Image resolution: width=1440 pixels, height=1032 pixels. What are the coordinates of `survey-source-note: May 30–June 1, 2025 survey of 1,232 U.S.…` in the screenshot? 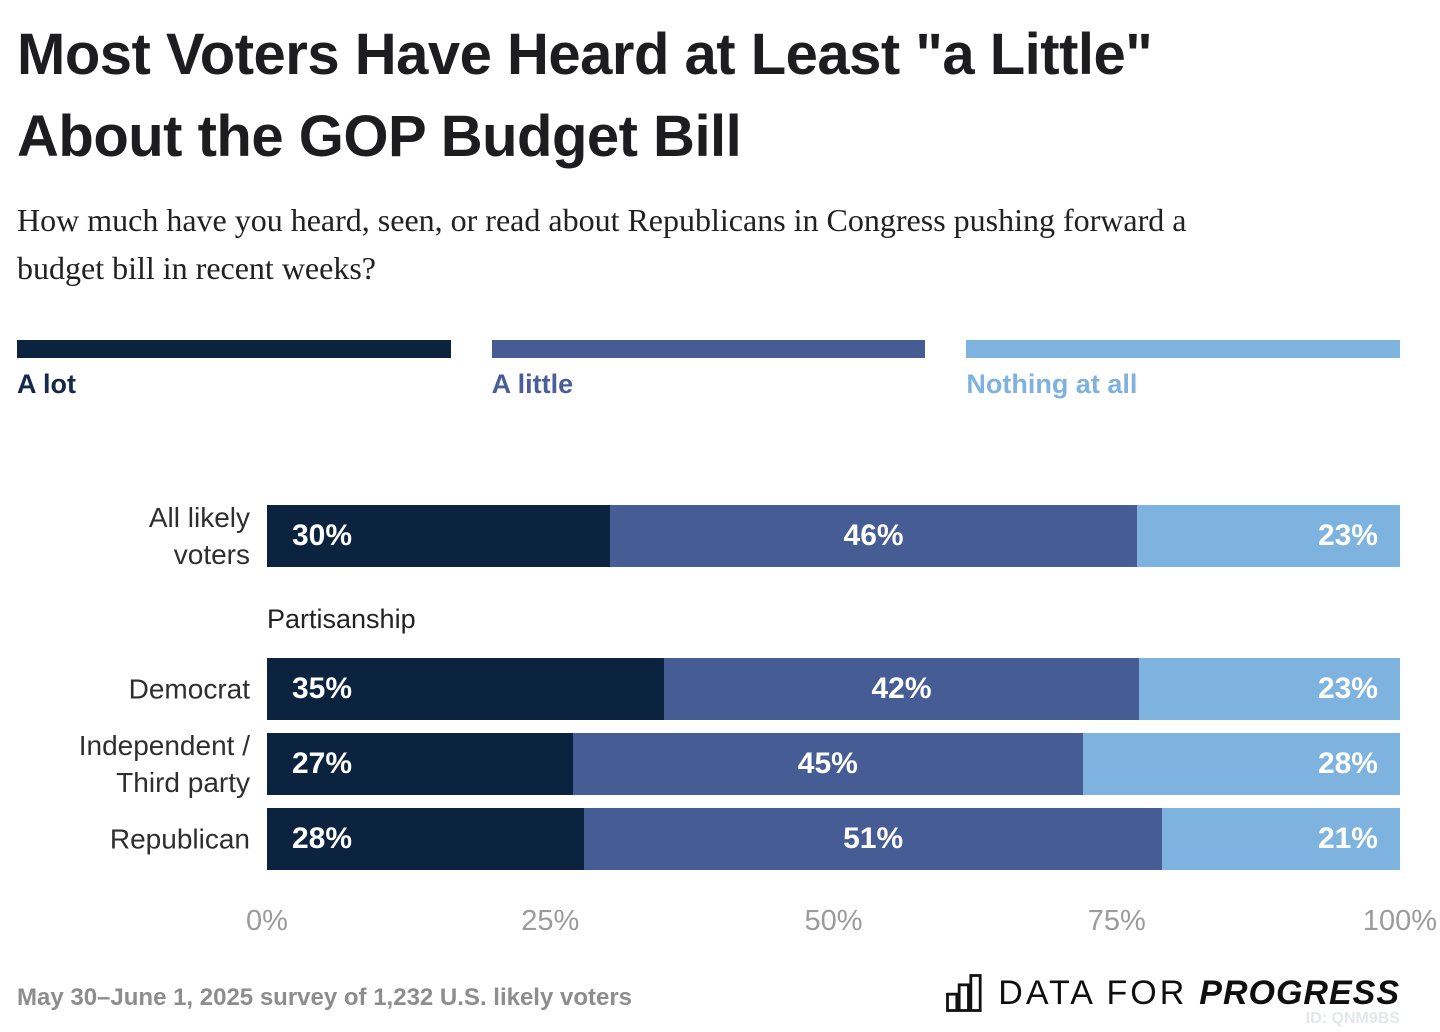 It's located at (325, 997).